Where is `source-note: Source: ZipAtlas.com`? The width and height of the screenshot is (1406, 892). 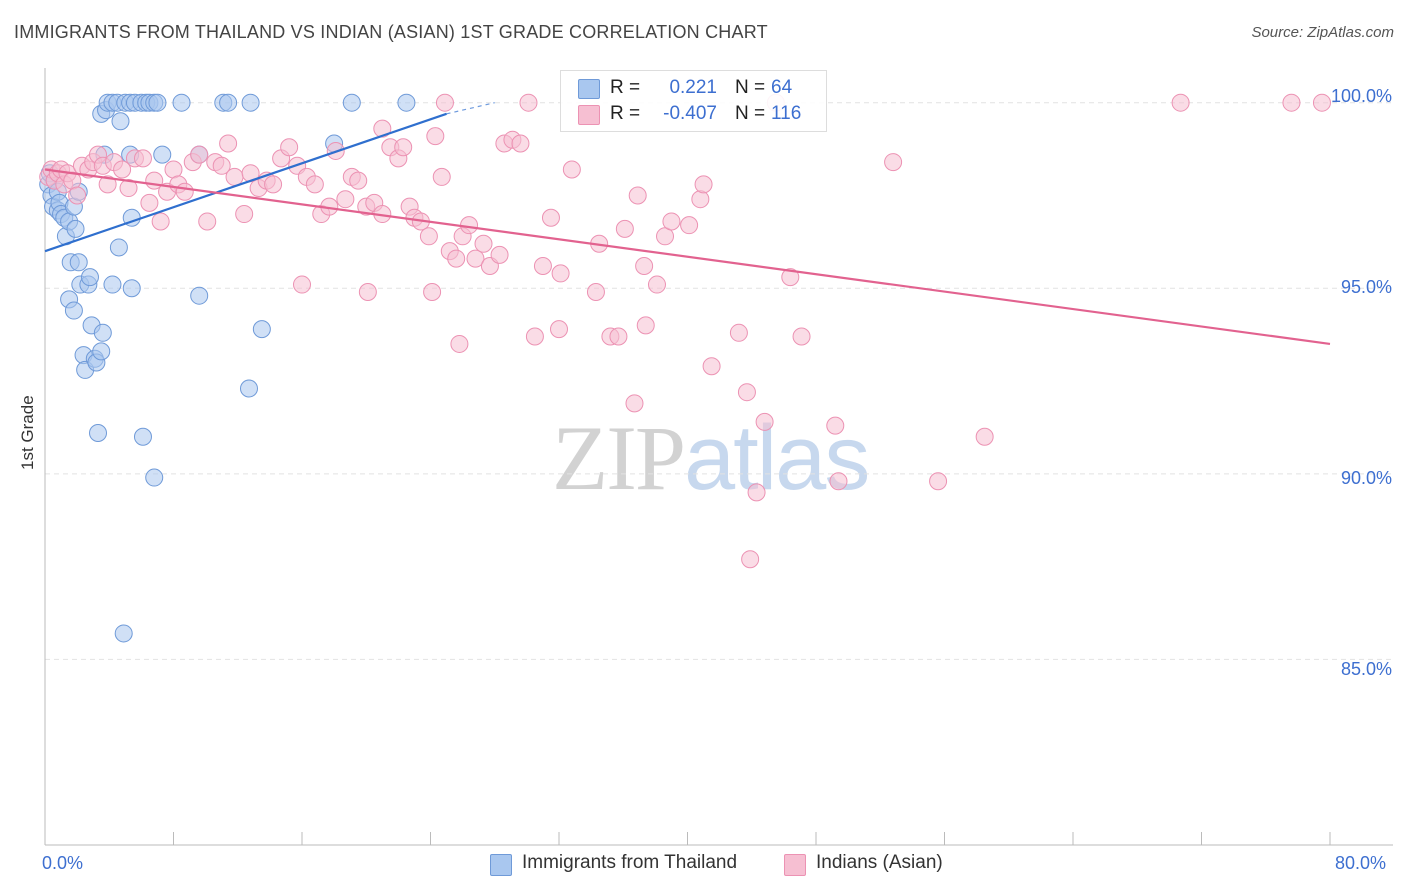
source-note: Source: ZipAtlas.com is located at coordinates (1322, 32).